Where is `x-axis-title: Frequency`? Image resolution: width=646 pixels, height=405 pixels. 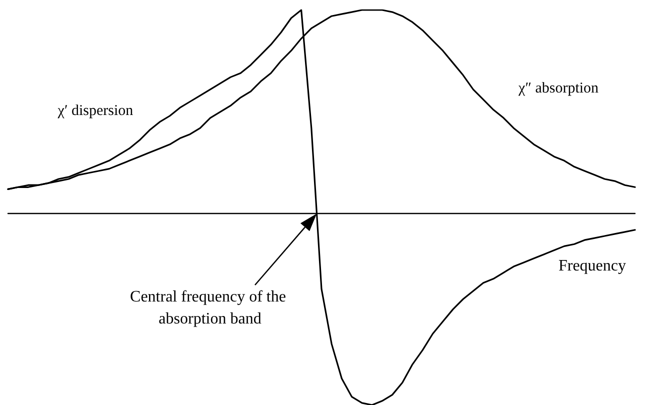 x-axis-title: Frequency is located at coordinates (592, 266).